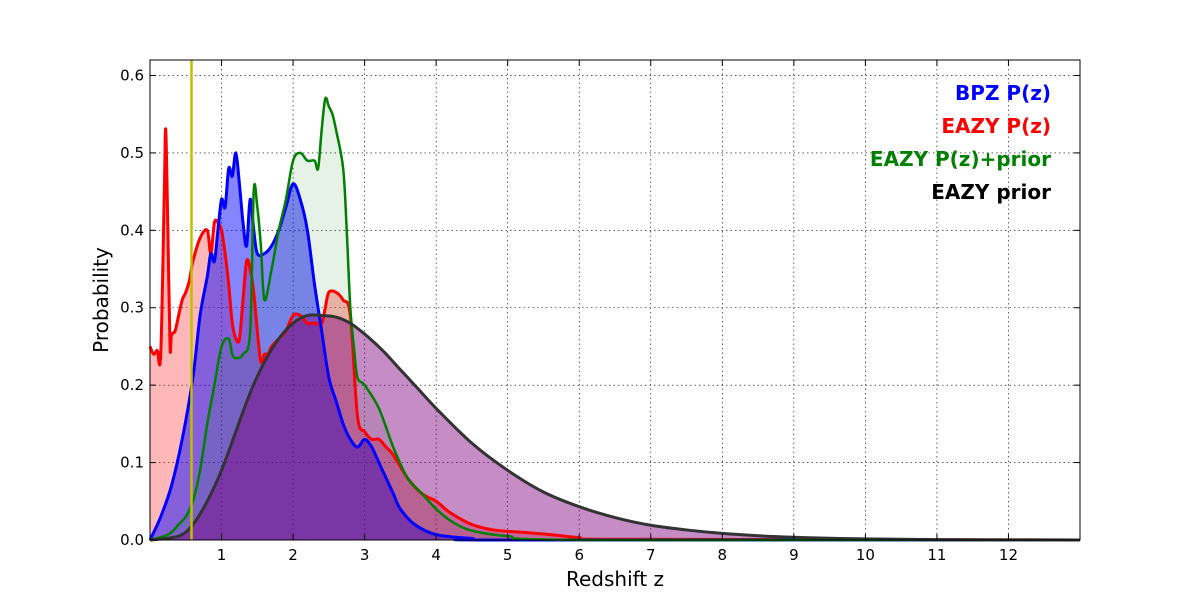 The image size is (1200, 600). I want to click on legend-entry-bpz-p-z: BPZ P(z), so click(1003, 93).